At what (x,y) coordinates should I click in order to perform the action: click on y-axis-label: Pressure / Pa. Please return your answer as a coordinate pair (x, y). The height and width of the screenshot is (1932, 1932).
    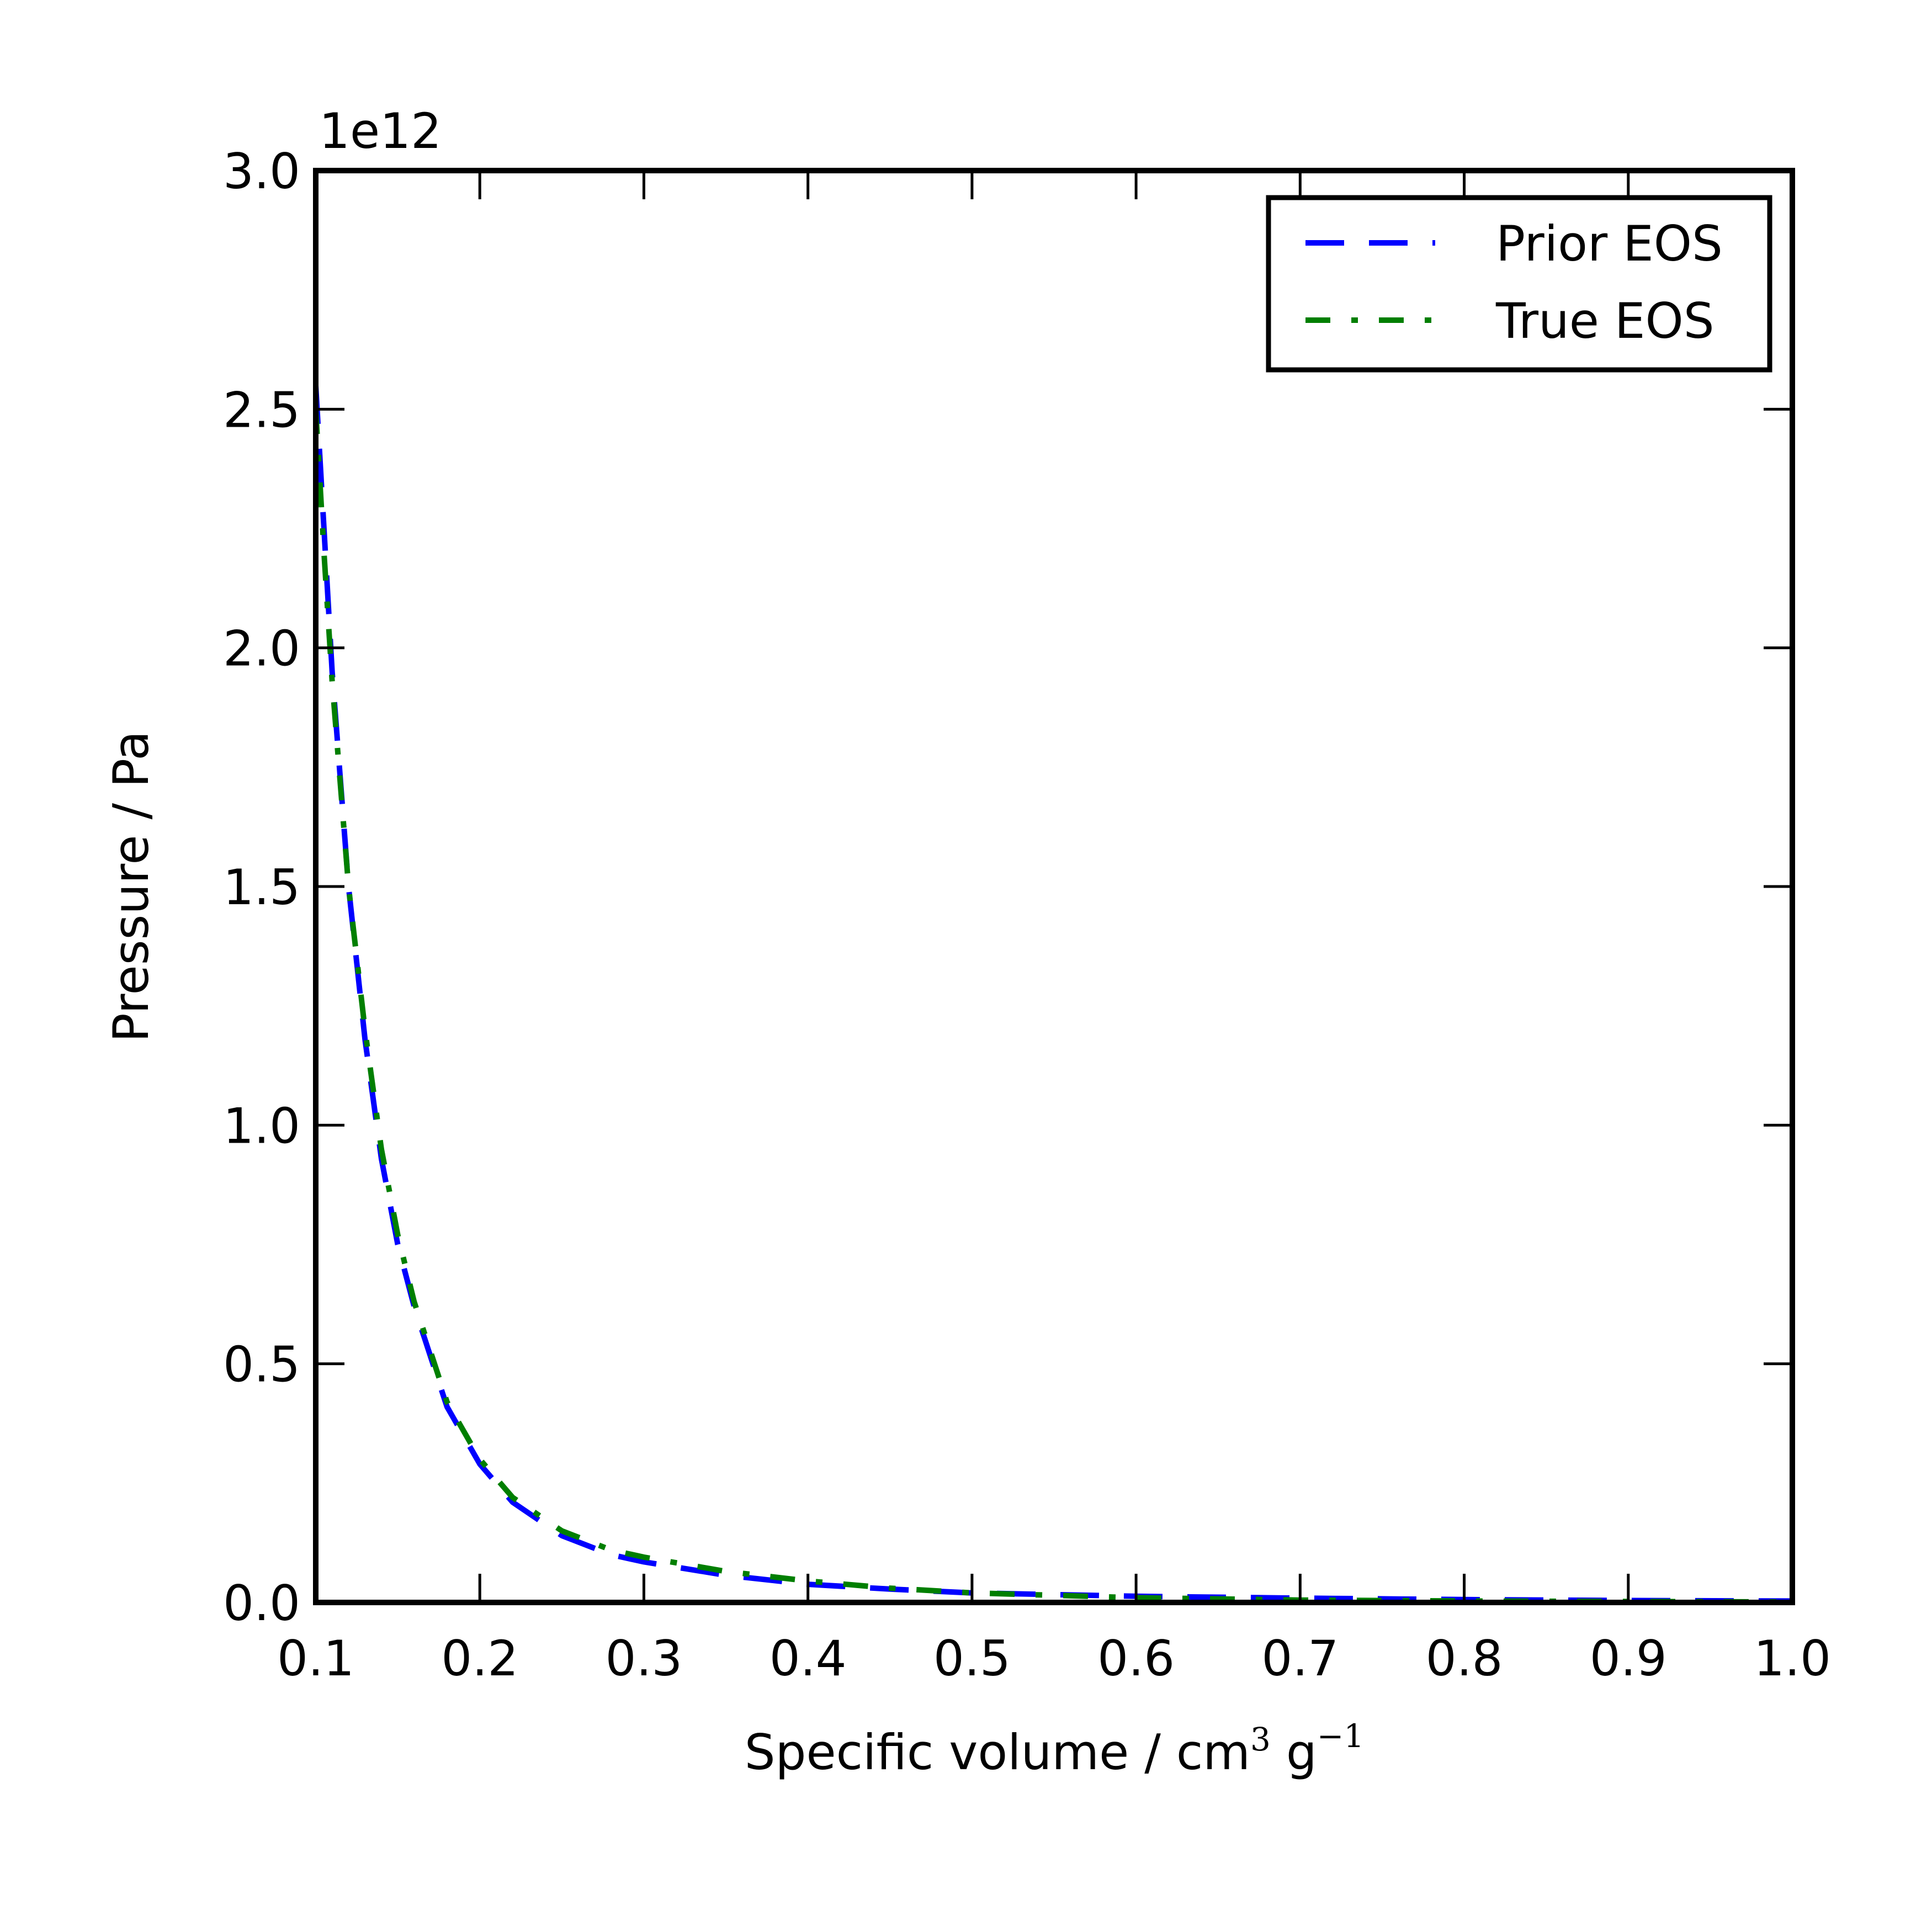
    Looking at the image, I should click on (132, 887).